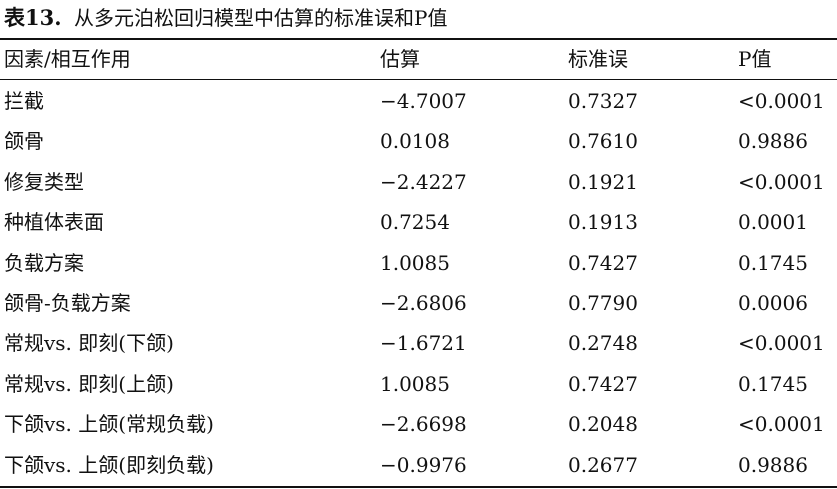  I want to click on cell: −2.4227, so click(423, 181).